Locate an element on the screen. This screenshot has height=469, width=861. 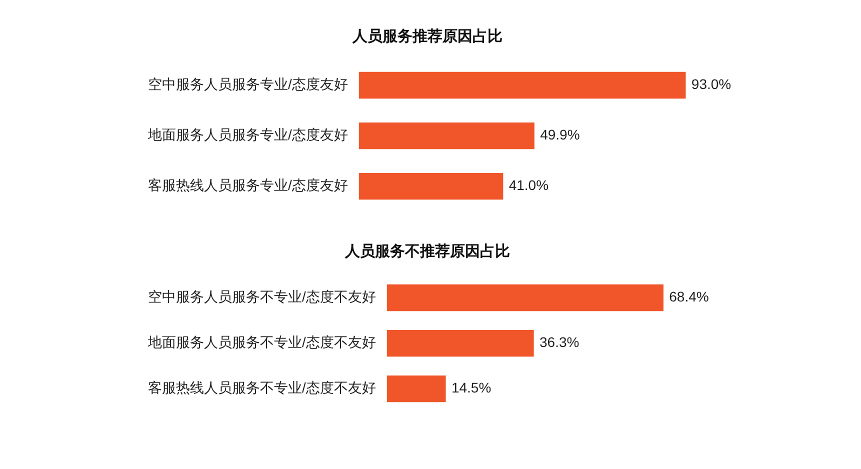
data-label: 36.3% is located at coordinates (560, 342).